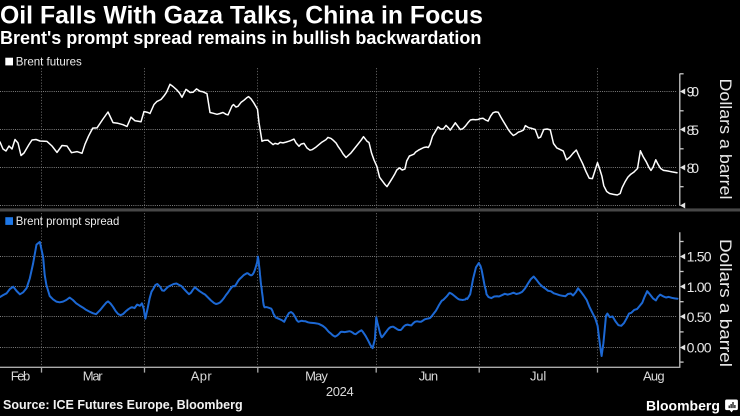  I want to click on svg-text: 80, so click(693, 168).